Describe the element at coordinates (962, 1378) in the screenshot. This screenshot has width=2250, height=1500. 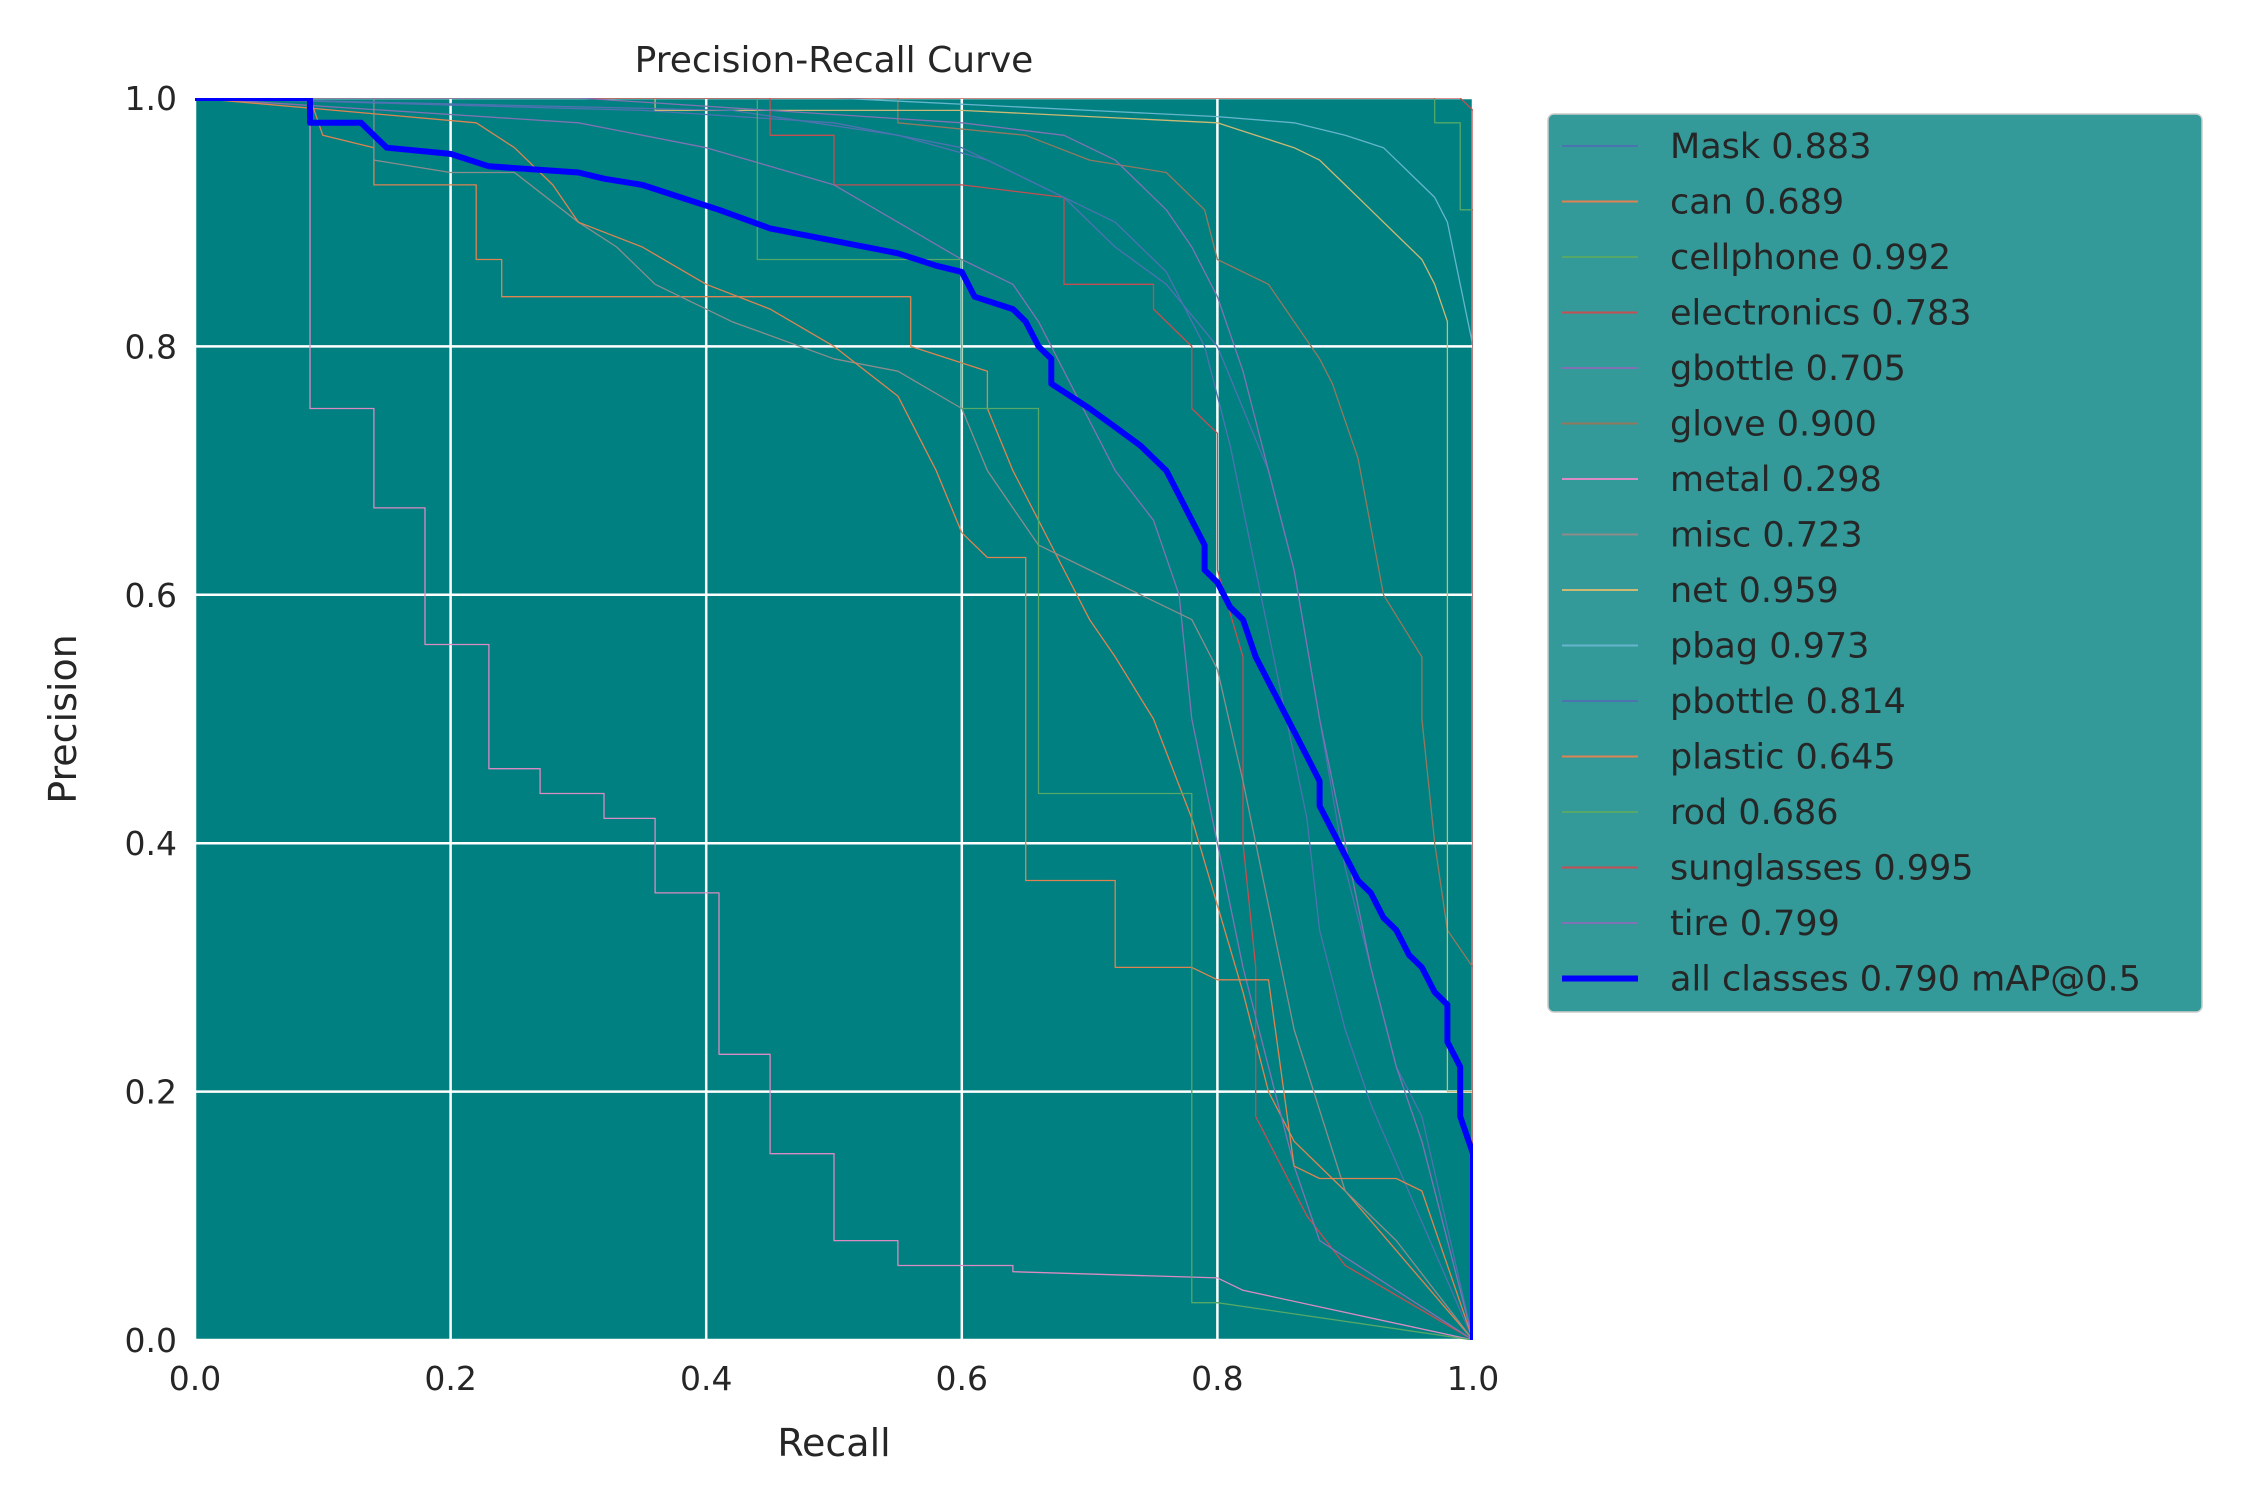
I see `x-tick-label: 0.6` at that location.